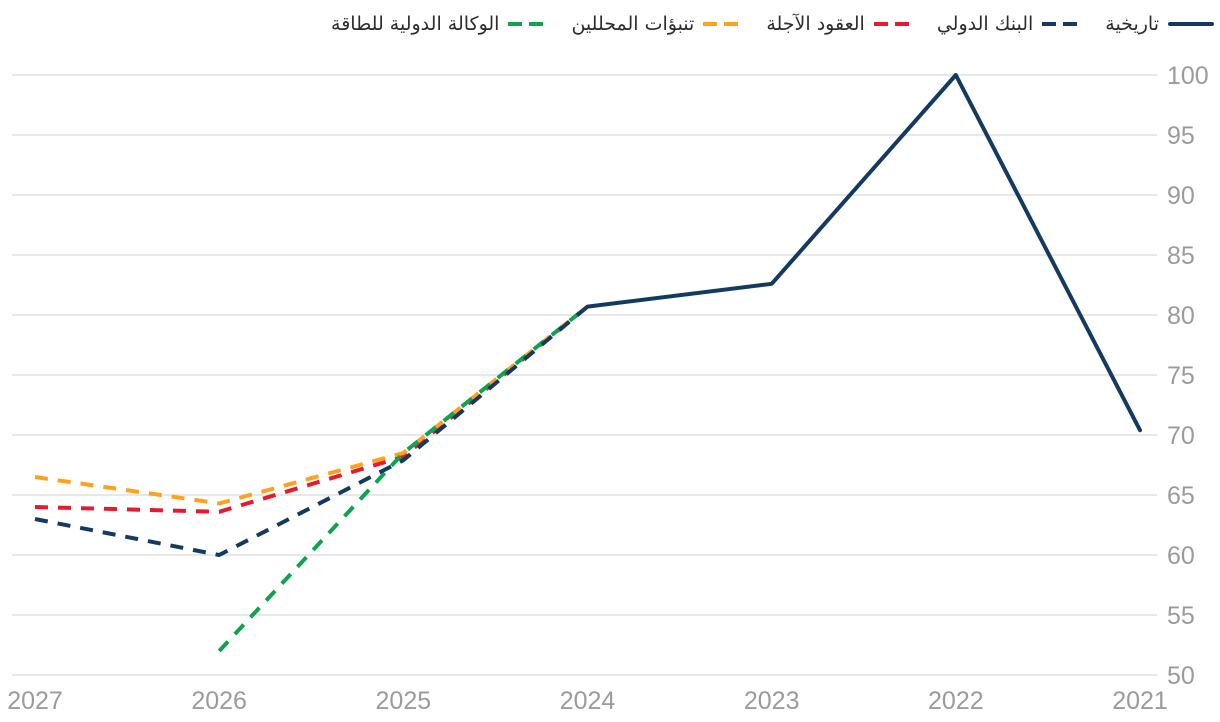  Describe the element at coordinates (219, 701) in the screenshot. I see `x-axis-tick-label: 2026` at that location.